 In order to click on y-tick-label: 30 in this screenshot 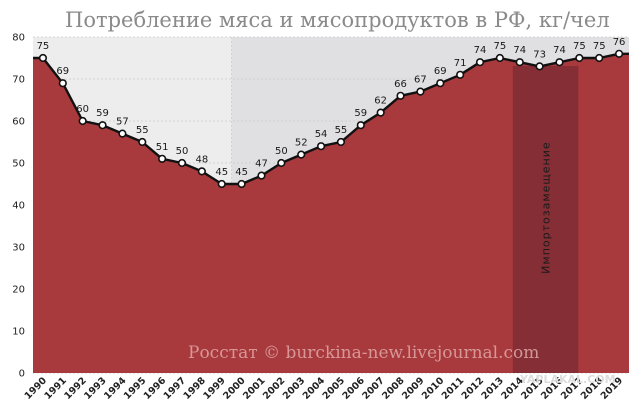, I will do `click(18, 248)`.